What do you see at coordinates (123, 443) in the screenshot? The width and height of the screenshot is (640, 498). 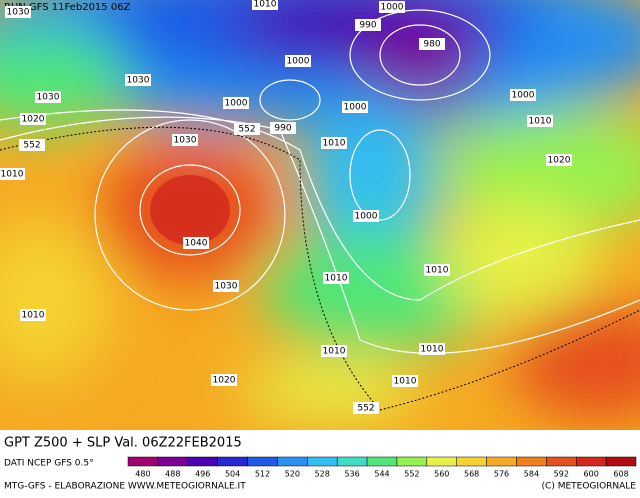 I see `footer-title: GPT Z500 + SLP Val. 06Z22FEB2015` at bounding box center [123, 443].